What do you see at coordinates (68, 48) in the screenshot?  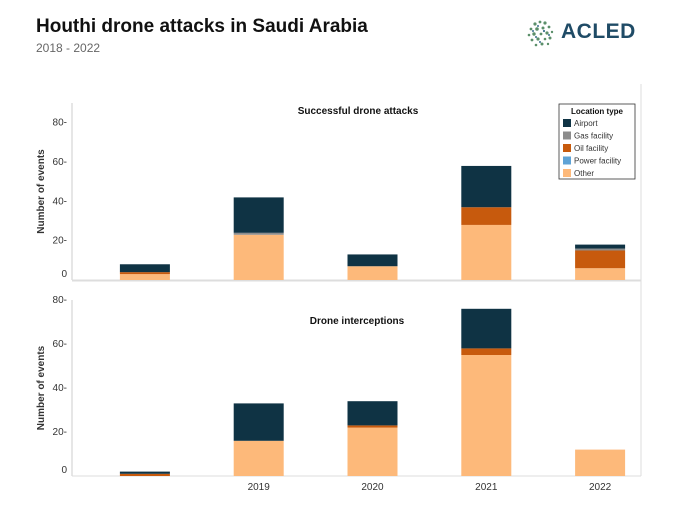 I see `page-subtitle: 2018 - 2022` at bounding box center [68, 48].